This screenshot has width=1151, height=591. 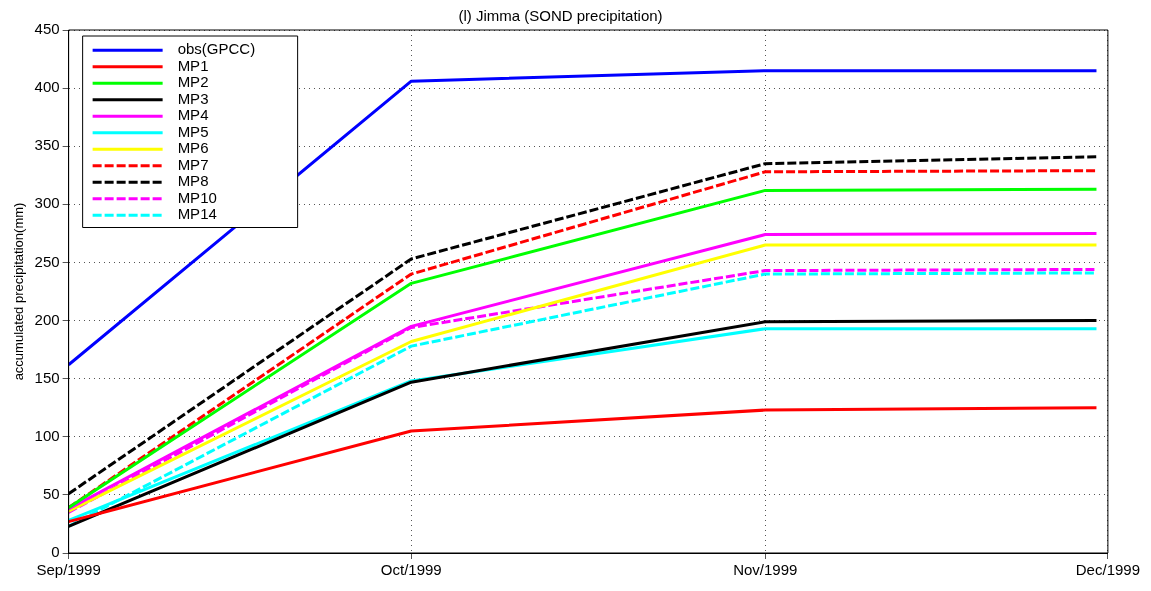 I want to click on legend-label: MP2, so click(x=193, y=82).